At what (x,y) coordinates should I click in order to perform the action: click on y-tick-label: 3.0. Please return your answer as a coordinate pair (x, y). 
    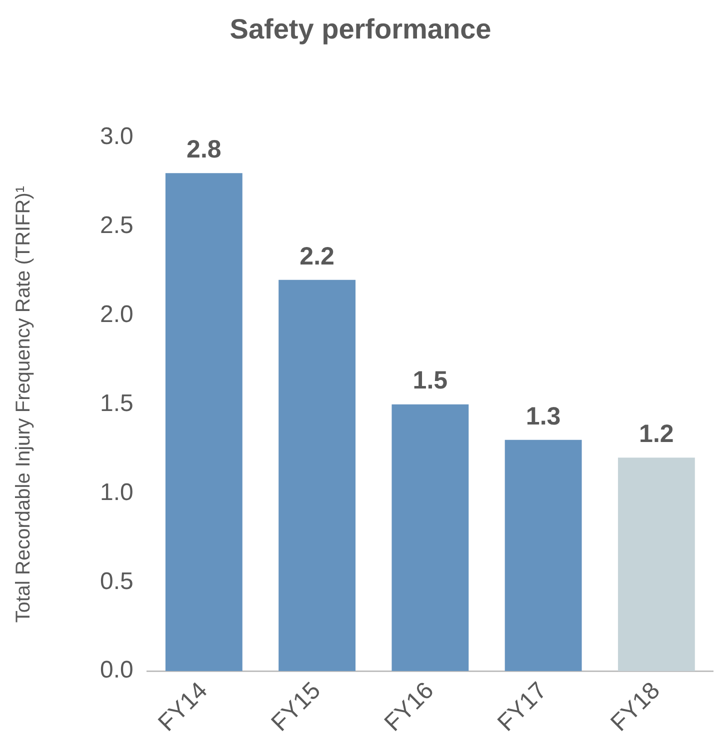
    Looking at the image, I should click on (117, 136).